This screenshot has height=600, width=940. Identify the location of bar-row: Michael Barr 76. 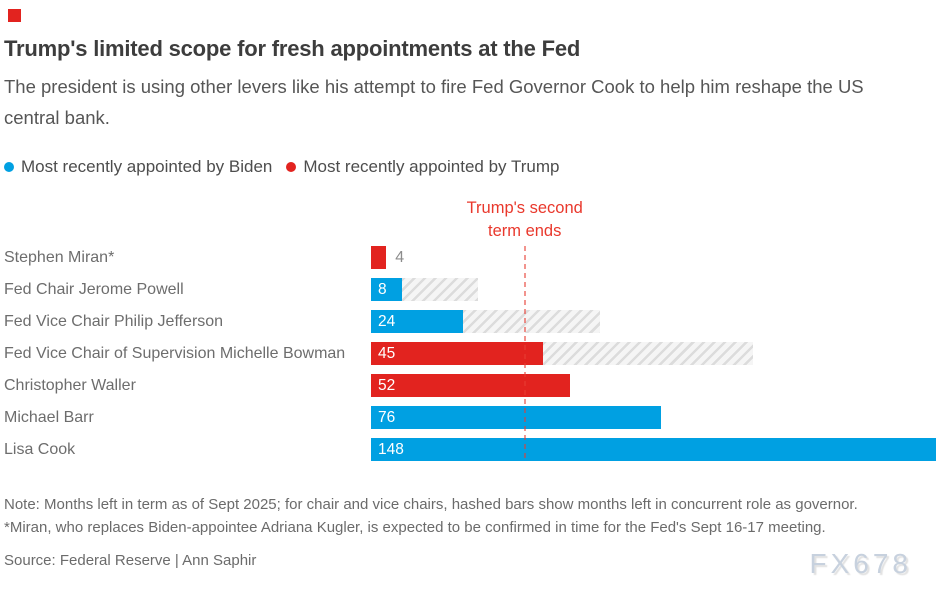
(470, 417).